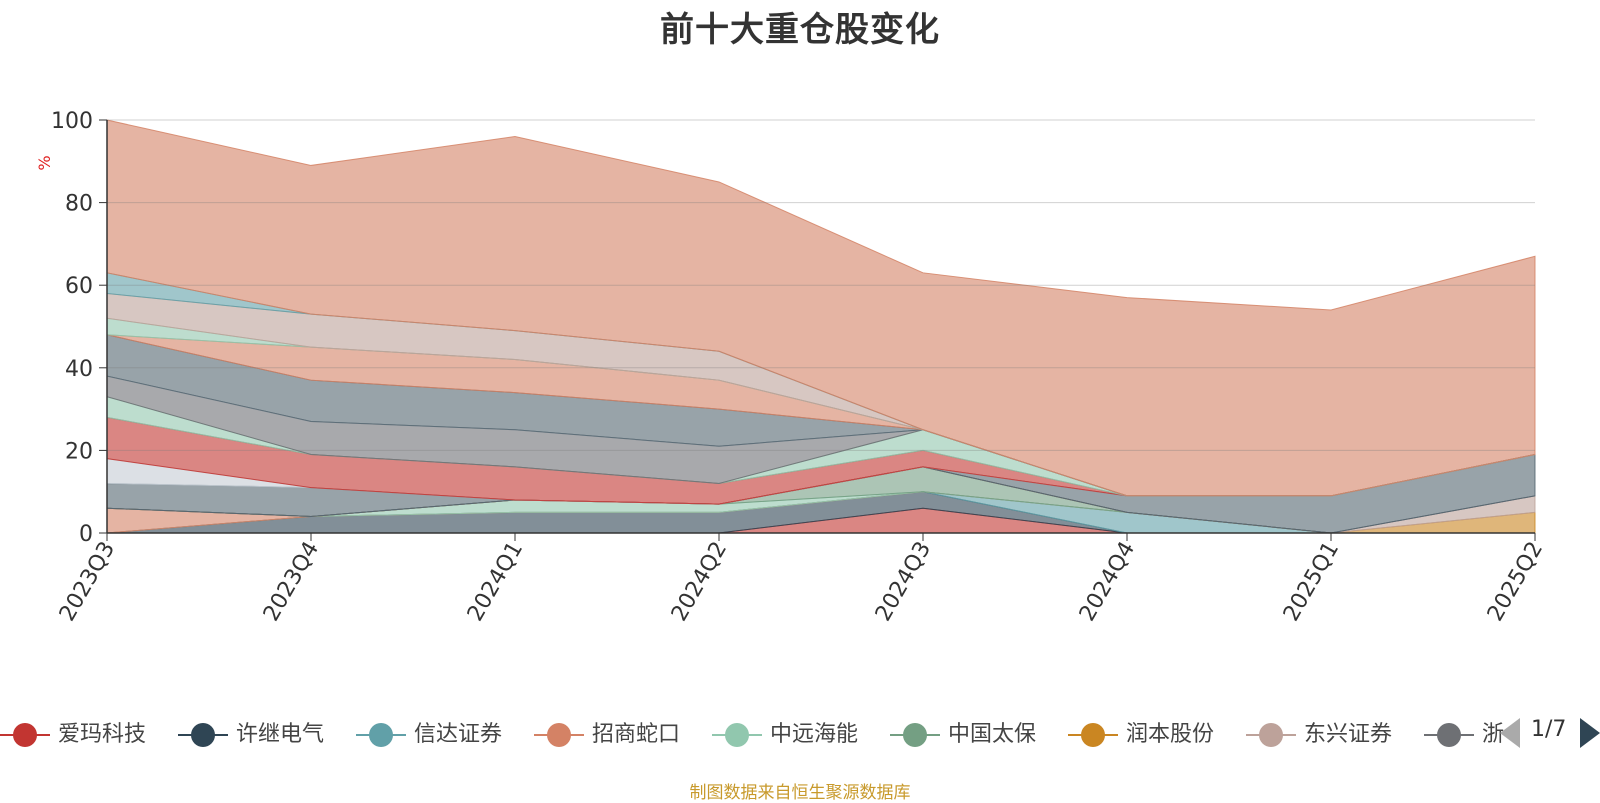 Image resolution: width=1600 pixels, height=803 pixels. Describe the element at coordinates (992, 734) in the screenshot. I see `legend-label: 中国太保` at that location.